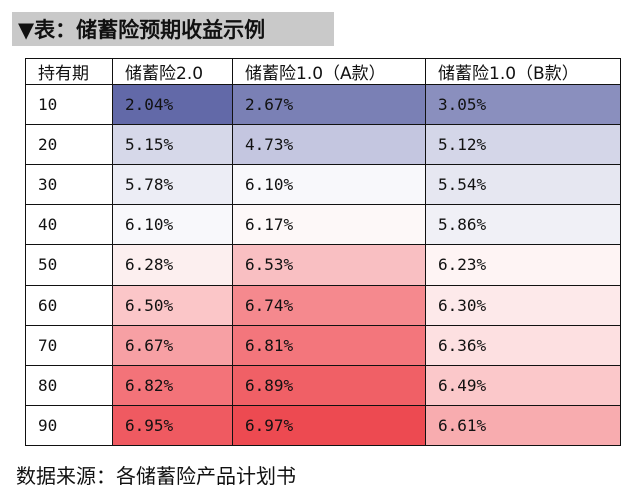 The image size is (638, 503). What do you see at coordinates (329, 265) in the screenshot?
I see `cell-savings-1-0-a: 6.53%` at bounding box center [329, 265].